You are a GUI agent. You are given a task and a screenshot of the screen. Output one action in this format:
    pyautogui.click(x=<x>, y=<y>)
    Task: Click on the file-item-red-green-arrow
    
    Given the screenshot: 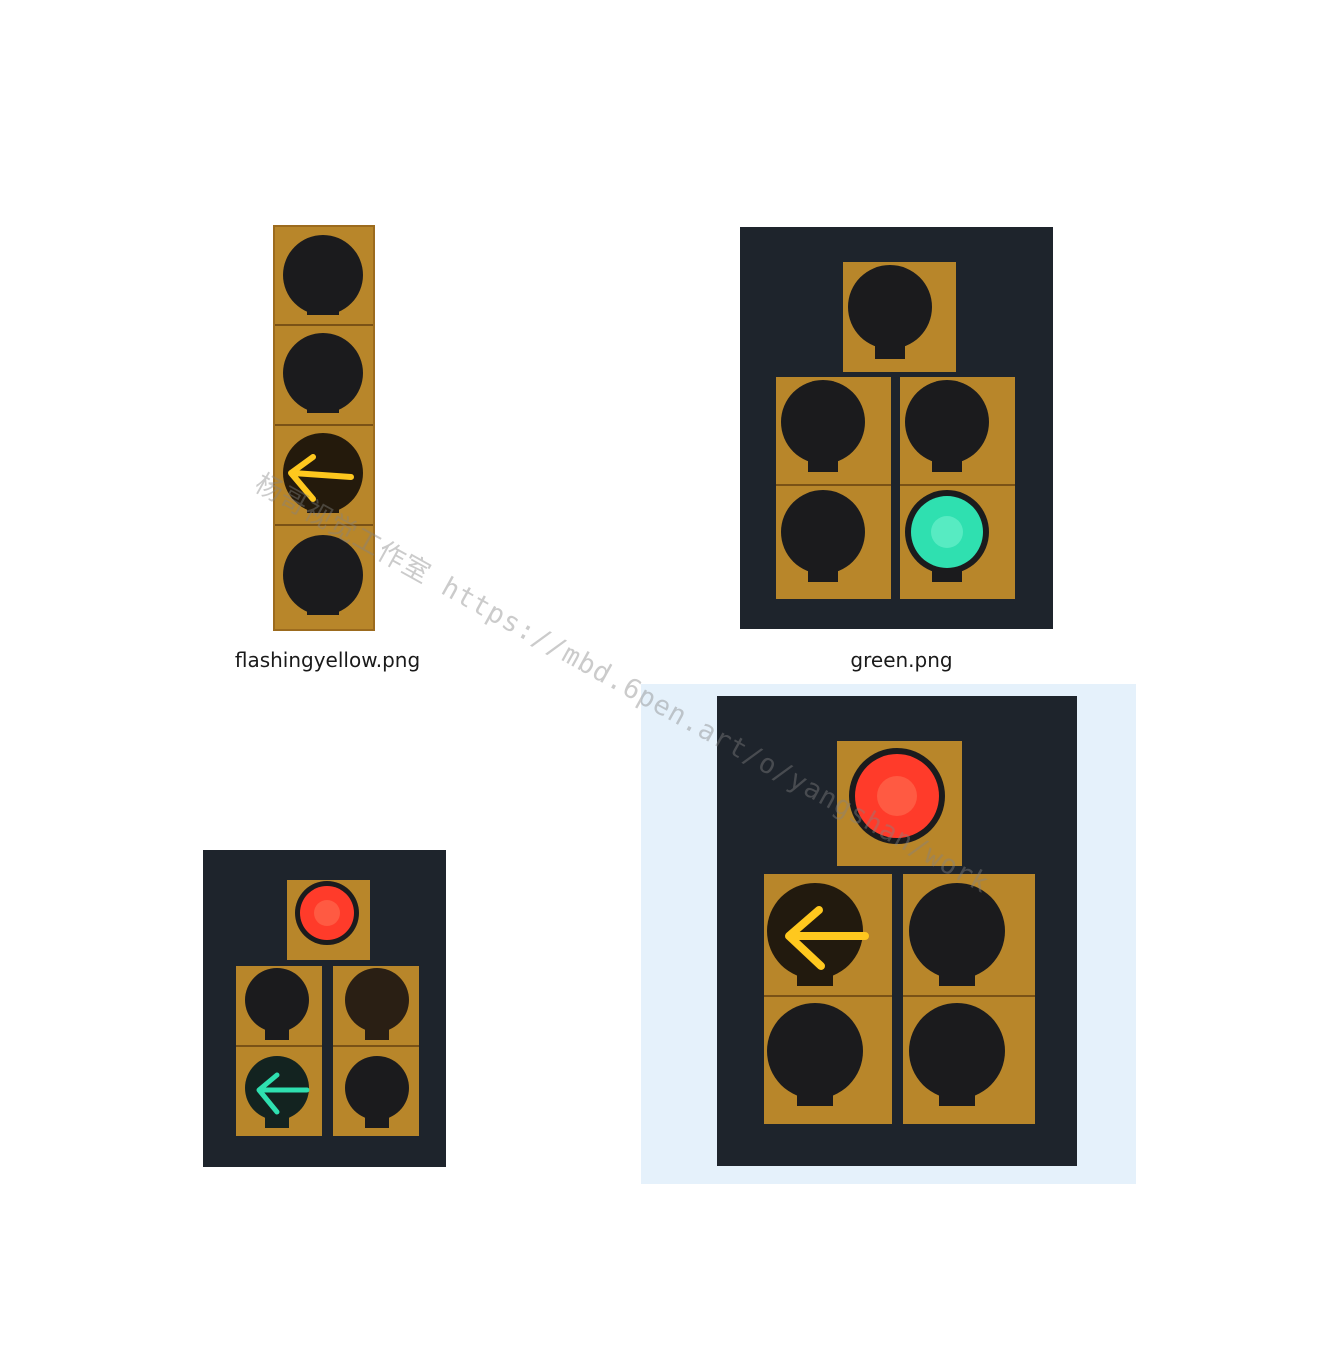 What is the action you would take?
    pyautogui.click(x=325, y=1010)
    